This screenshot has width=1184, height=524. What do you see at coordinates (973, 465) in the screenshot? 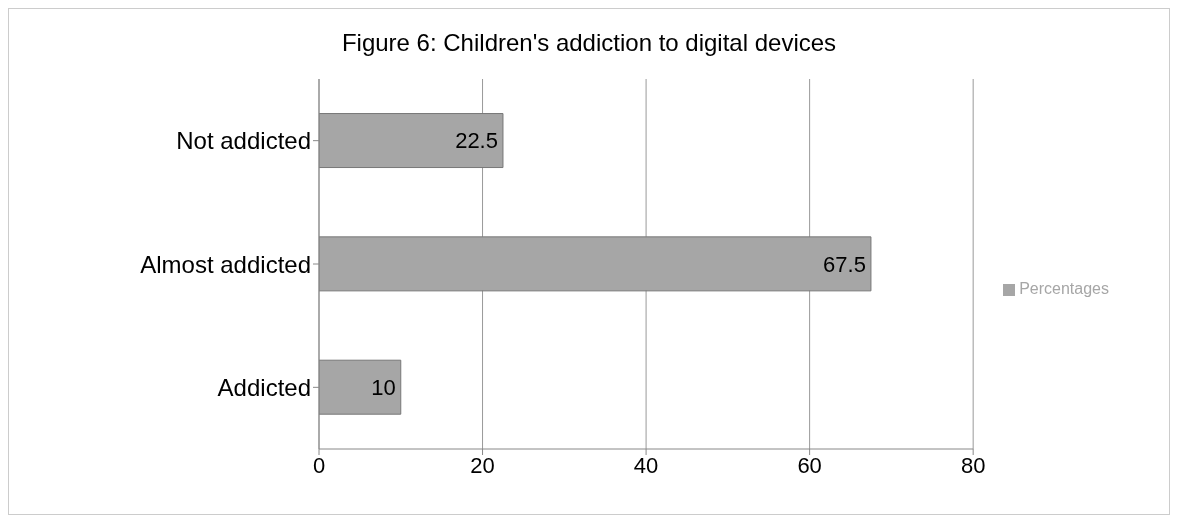
I see `x-tick-label: 80` at bounding box center [973, 465].